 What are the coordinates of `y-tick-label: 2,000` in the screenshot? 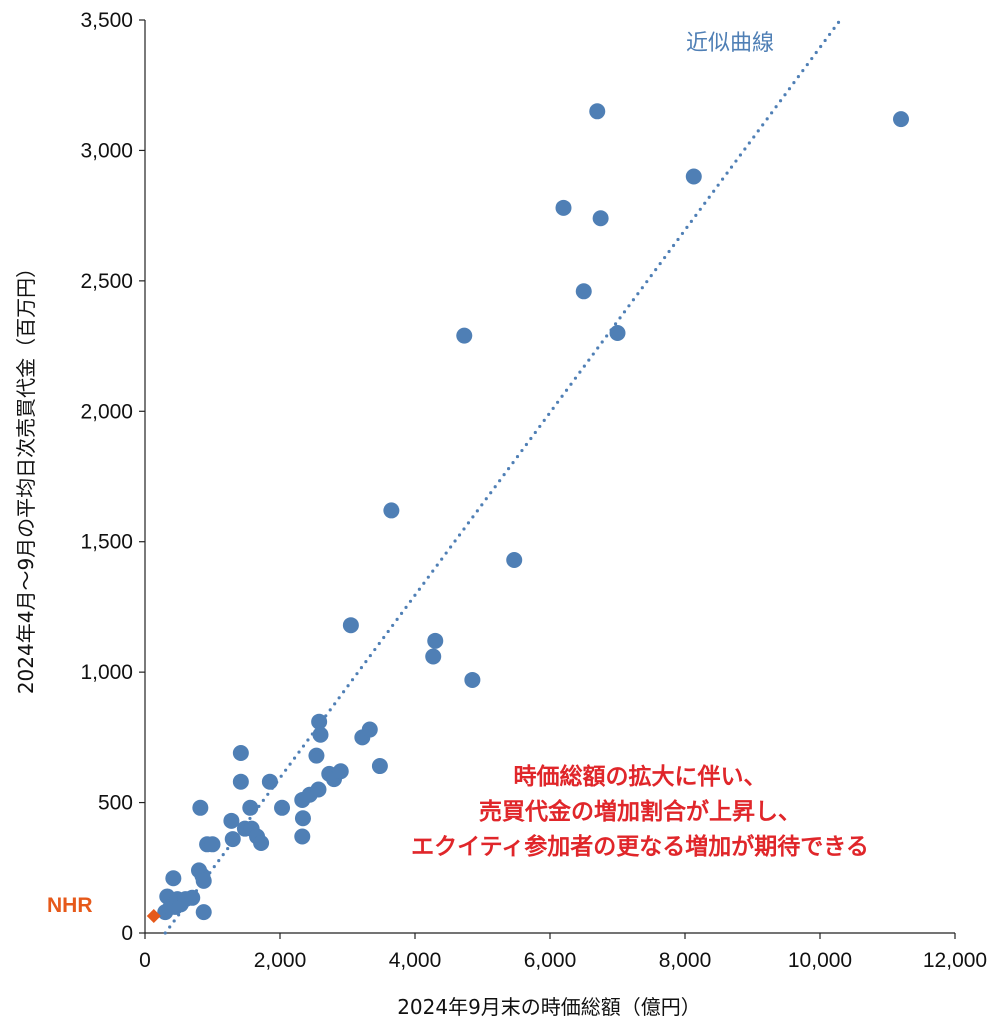 It's located at (106, 411).